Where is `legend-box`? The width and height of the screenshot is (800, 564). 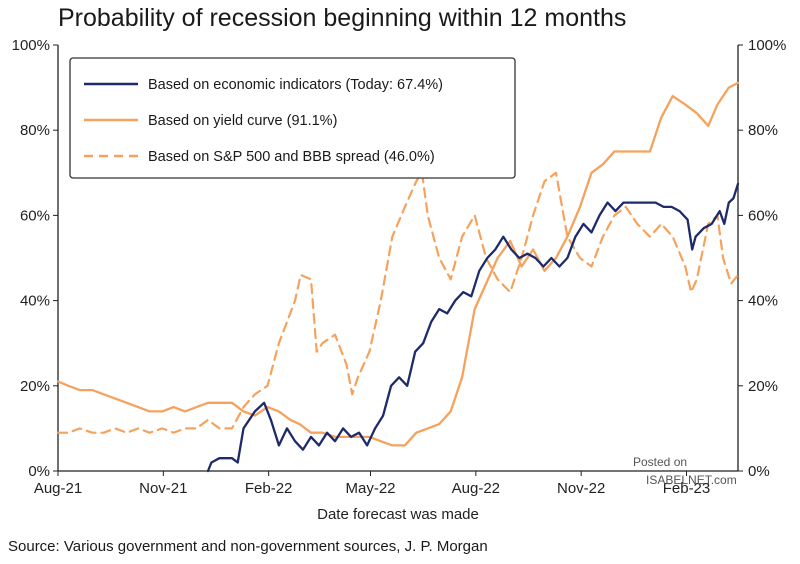 legend-box is located at coordinates (292, 118).